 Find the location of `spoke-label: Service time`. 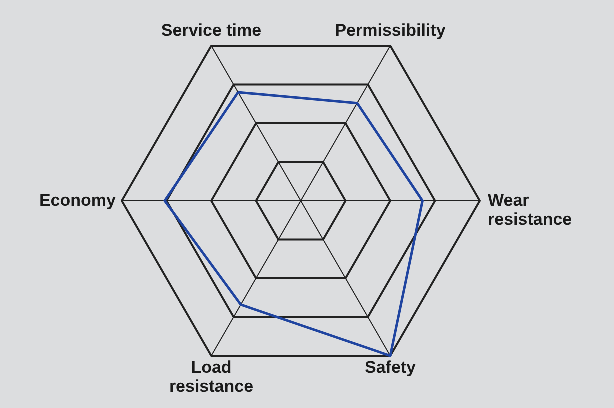

spoke-label: Service time is located at coordinates (211, 30).